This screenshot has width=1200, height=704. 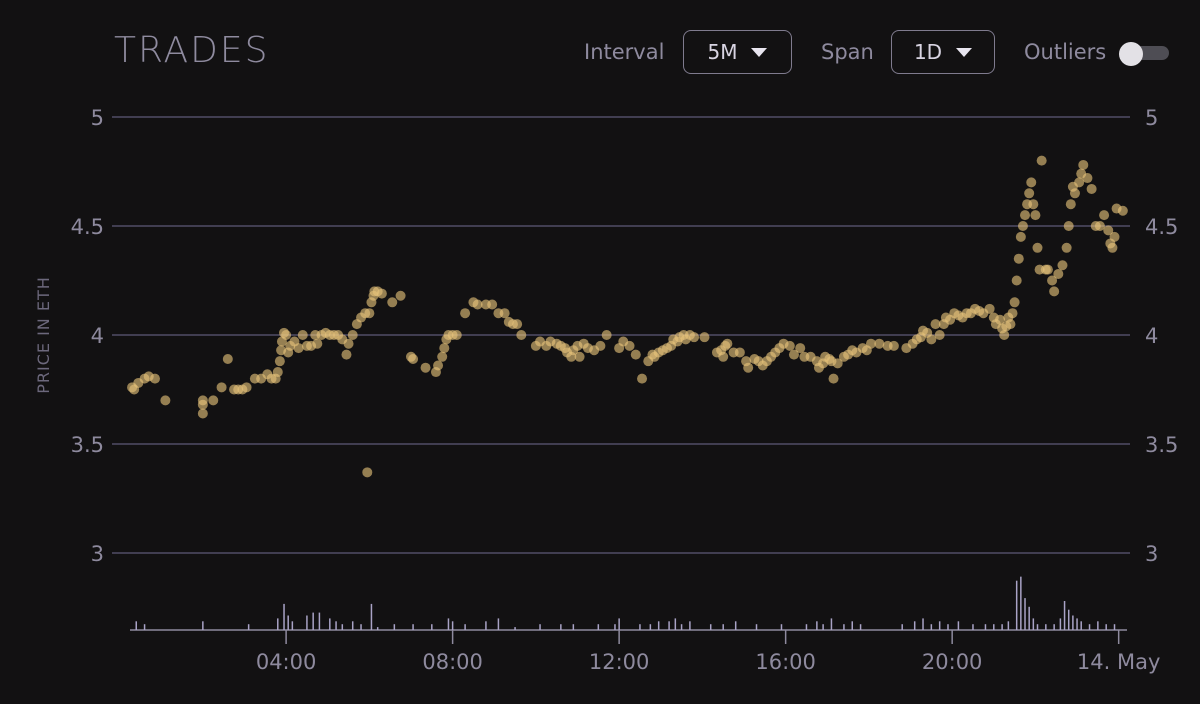 I want to click on x-tick-label: 04:00, so click(x=286, y=662).